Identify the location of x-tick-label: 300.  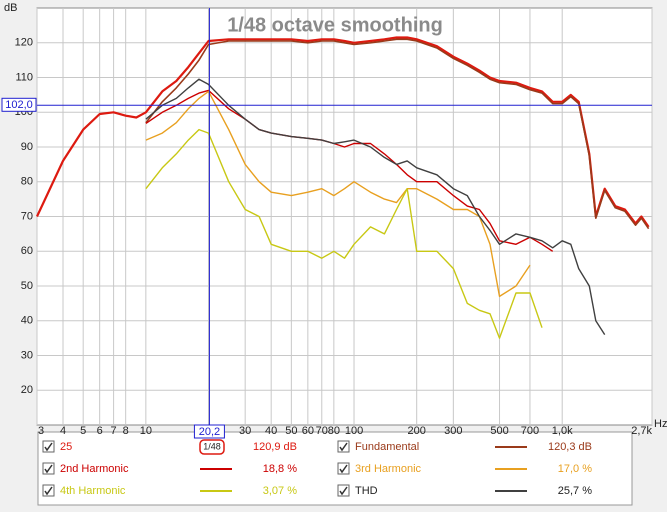
(453, 431).